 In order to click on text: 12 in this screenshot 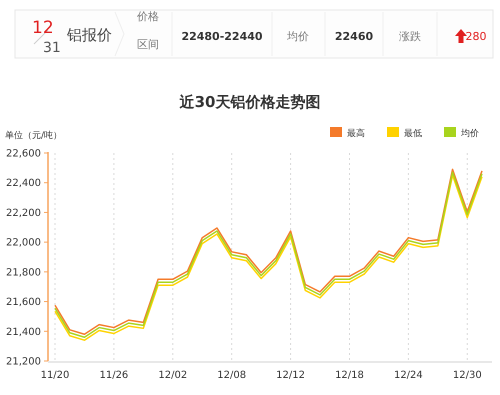, I will do `click(43, 28)`.